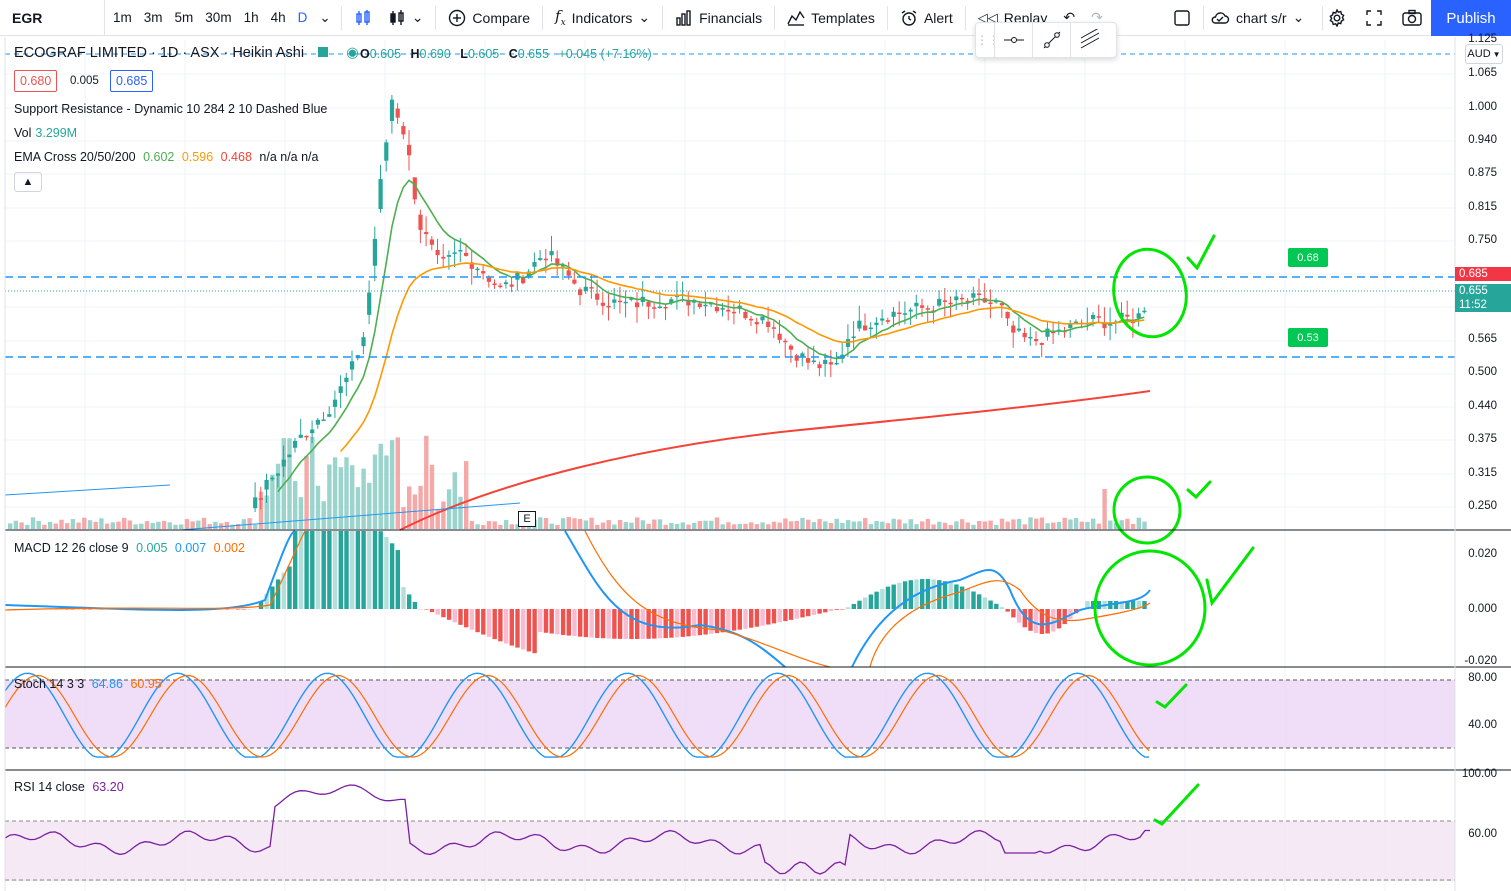 The width and height of the screenshot is (1511, 891). What do you see at coordinates (1257, 18) in the screenshot?
I see `layout-button: chart s/r ⌄` at bounding box center [1257, 18].